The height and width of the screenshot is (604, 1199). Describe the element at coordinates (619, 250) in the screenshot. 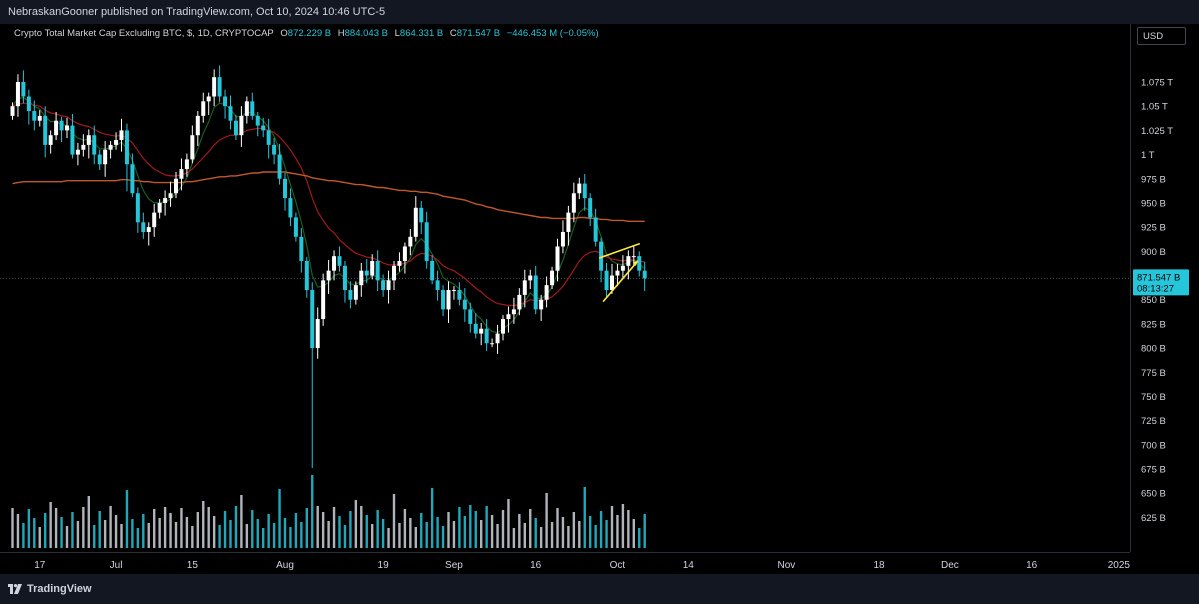

I see `wedge-upper-line` at that location.